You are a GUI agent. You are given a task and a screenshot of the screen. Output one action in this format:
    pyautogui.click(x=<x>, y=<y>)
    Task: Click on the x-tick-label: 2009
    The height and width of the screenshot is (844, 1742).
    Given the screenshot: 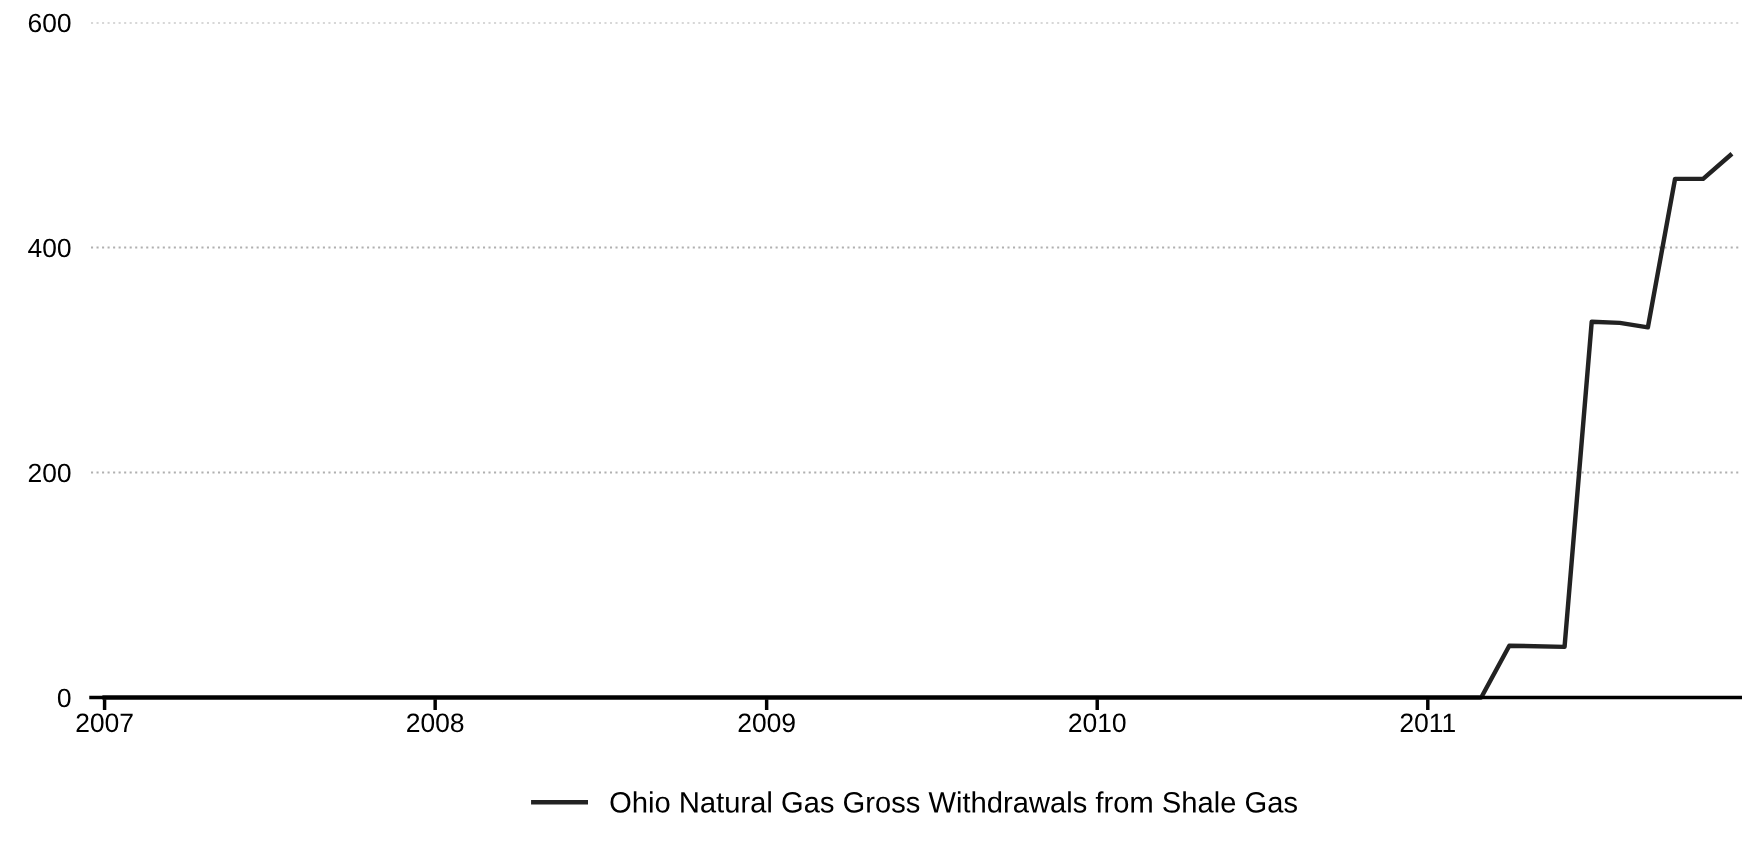 What is the action you would take?
    pyautogui.click(x=766, y=723)
    